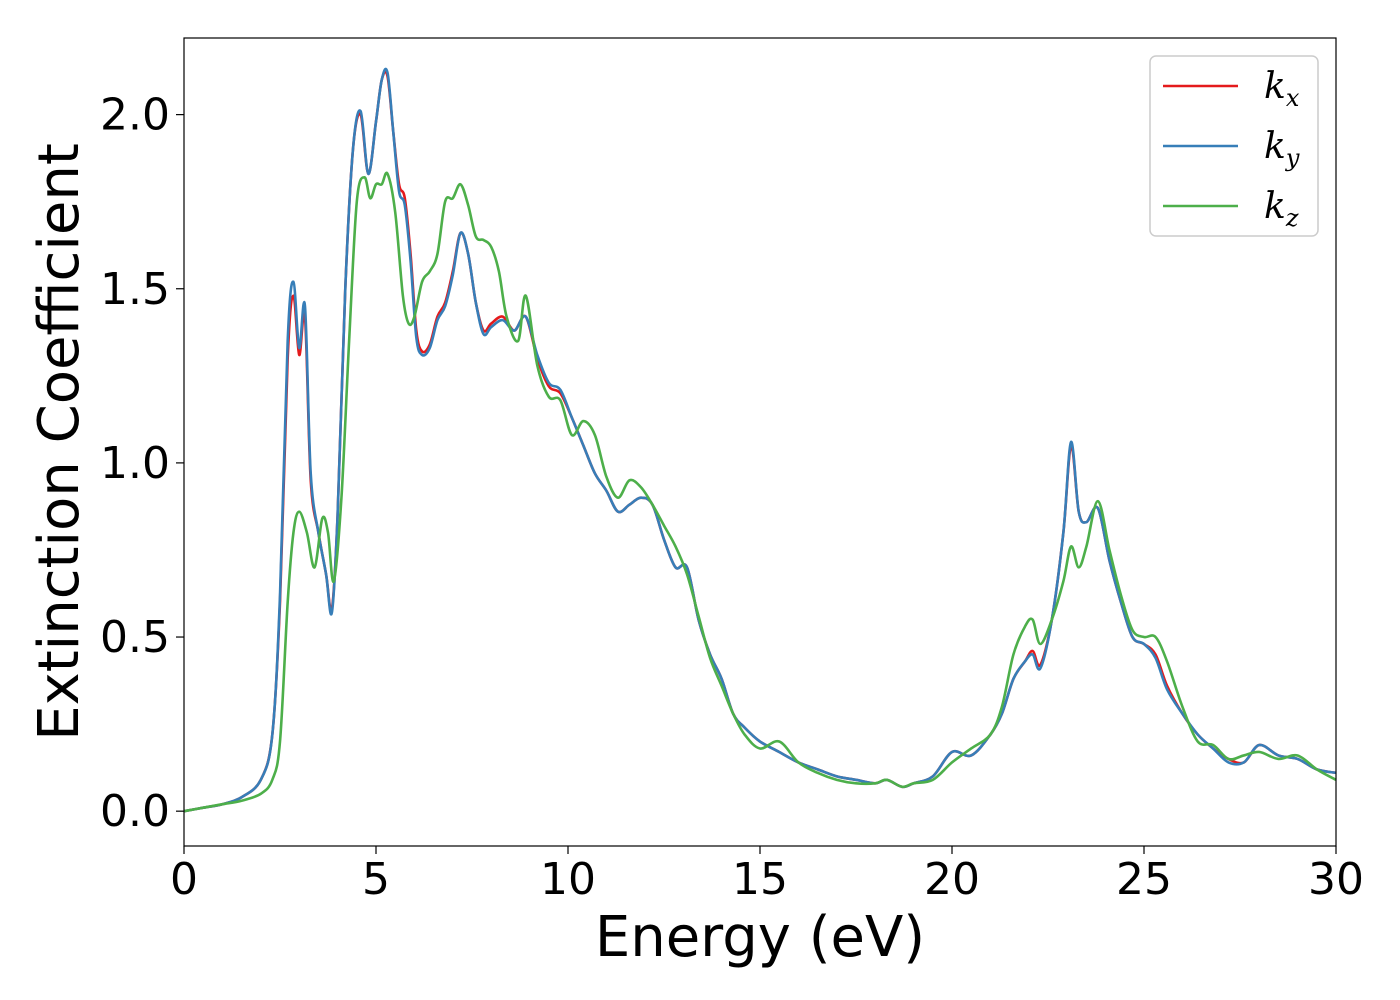 The image size is (1400, 1000). I want to click on x-tick-label: 30, so click(1336, 879).